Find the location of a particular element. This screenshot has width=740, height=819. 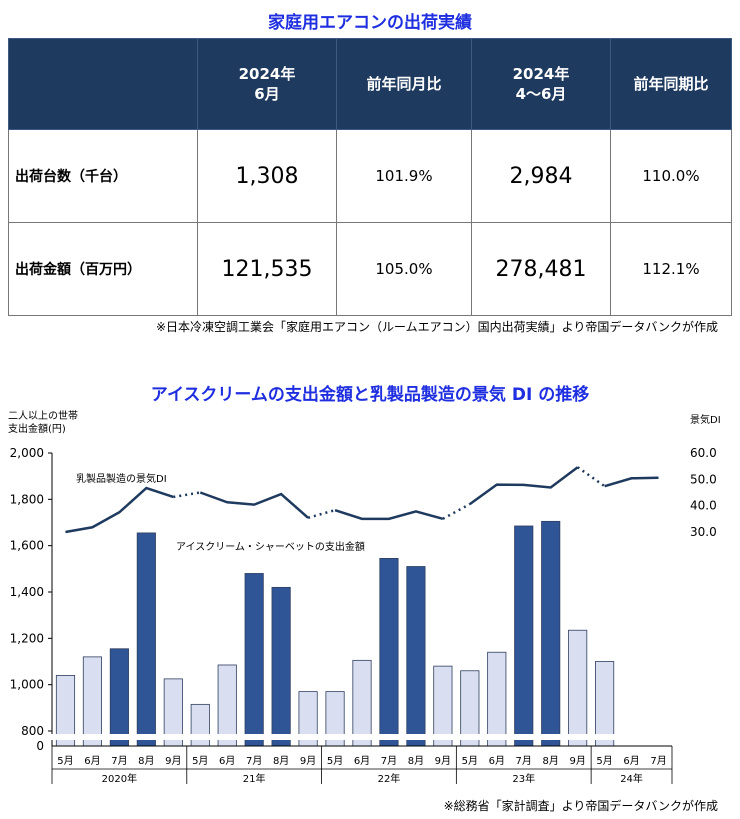

left-tick-label: 2,000 is located at coordinates (27, 453).